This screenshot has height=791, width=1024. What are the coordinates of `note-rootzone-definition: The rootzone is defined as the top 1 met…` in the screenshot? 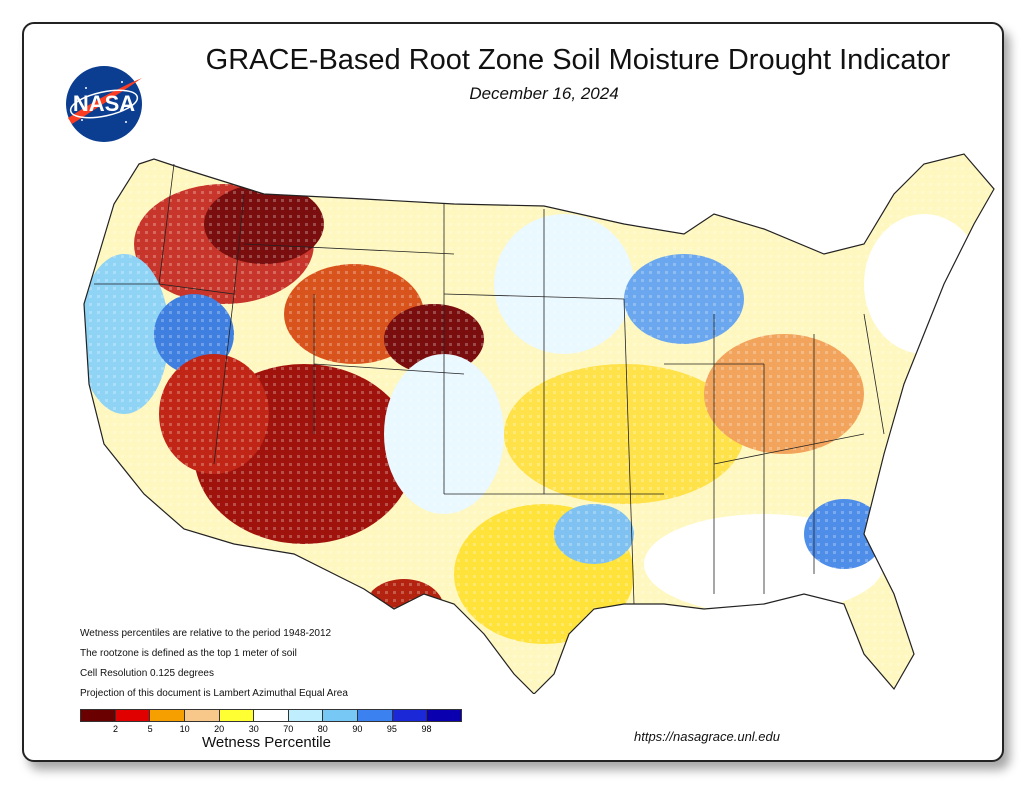 It's located at (188, 653).